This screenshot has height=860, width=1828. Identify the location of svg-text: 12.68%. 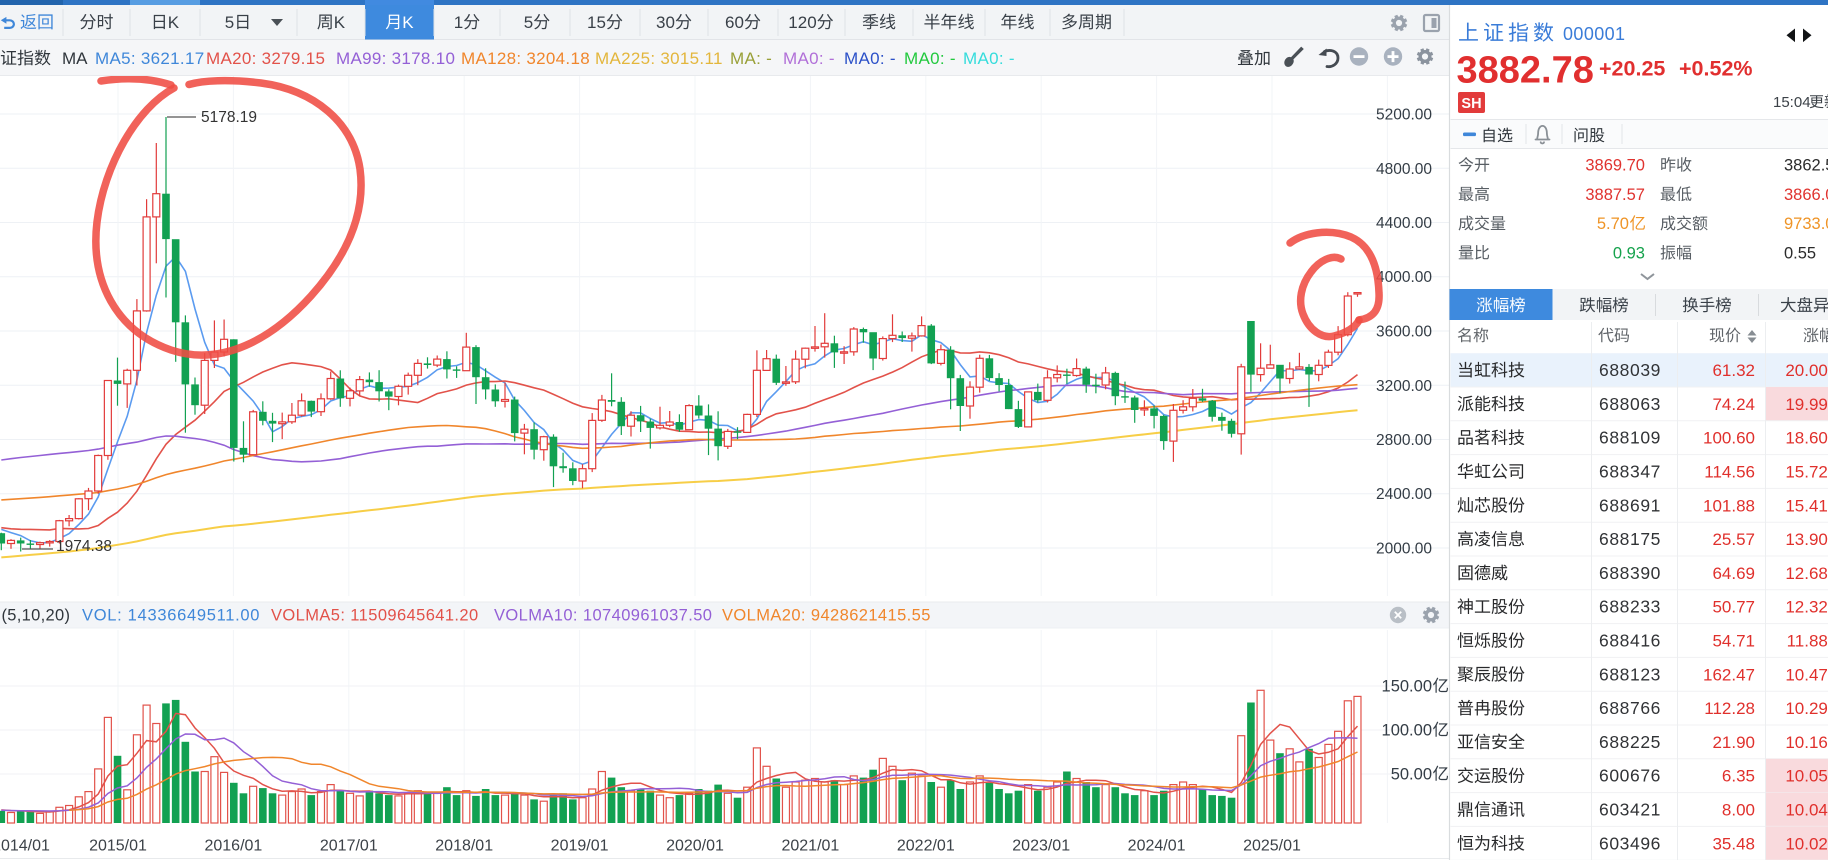
(1806, 573).